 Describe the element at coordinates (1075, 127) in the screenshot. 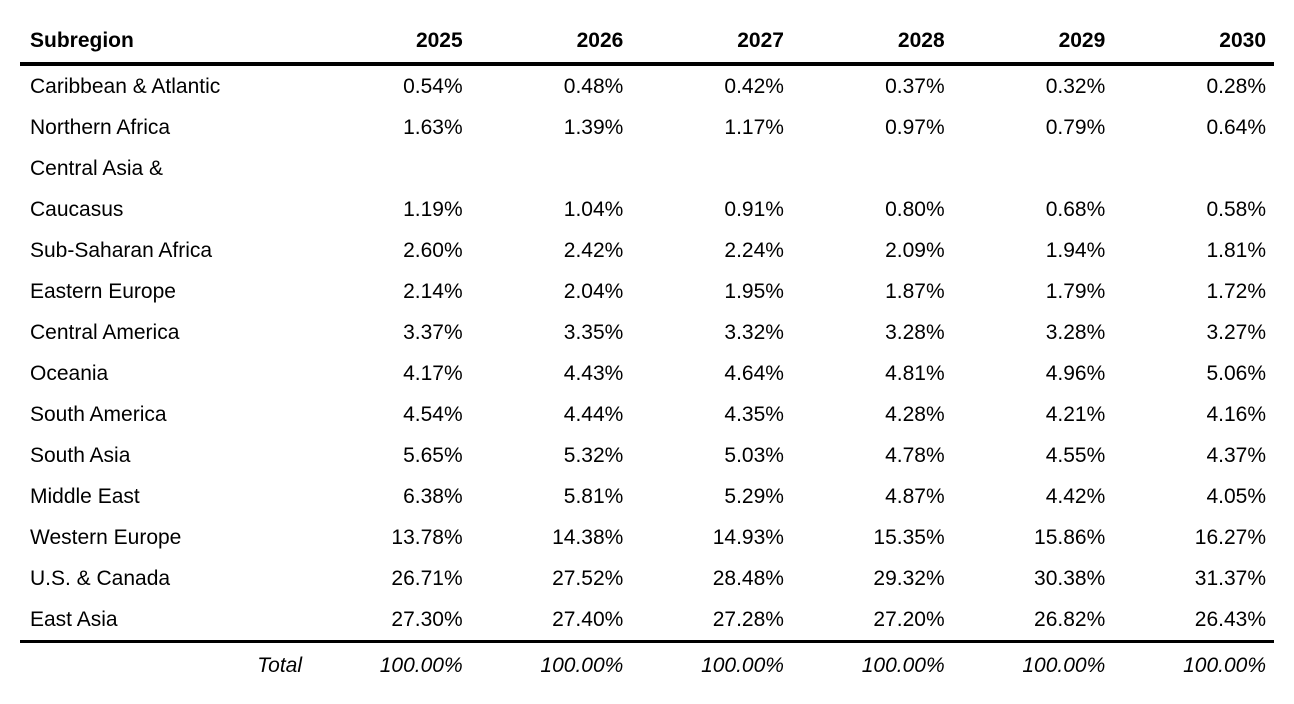

I see `value-cell: 0.79%` at that location.